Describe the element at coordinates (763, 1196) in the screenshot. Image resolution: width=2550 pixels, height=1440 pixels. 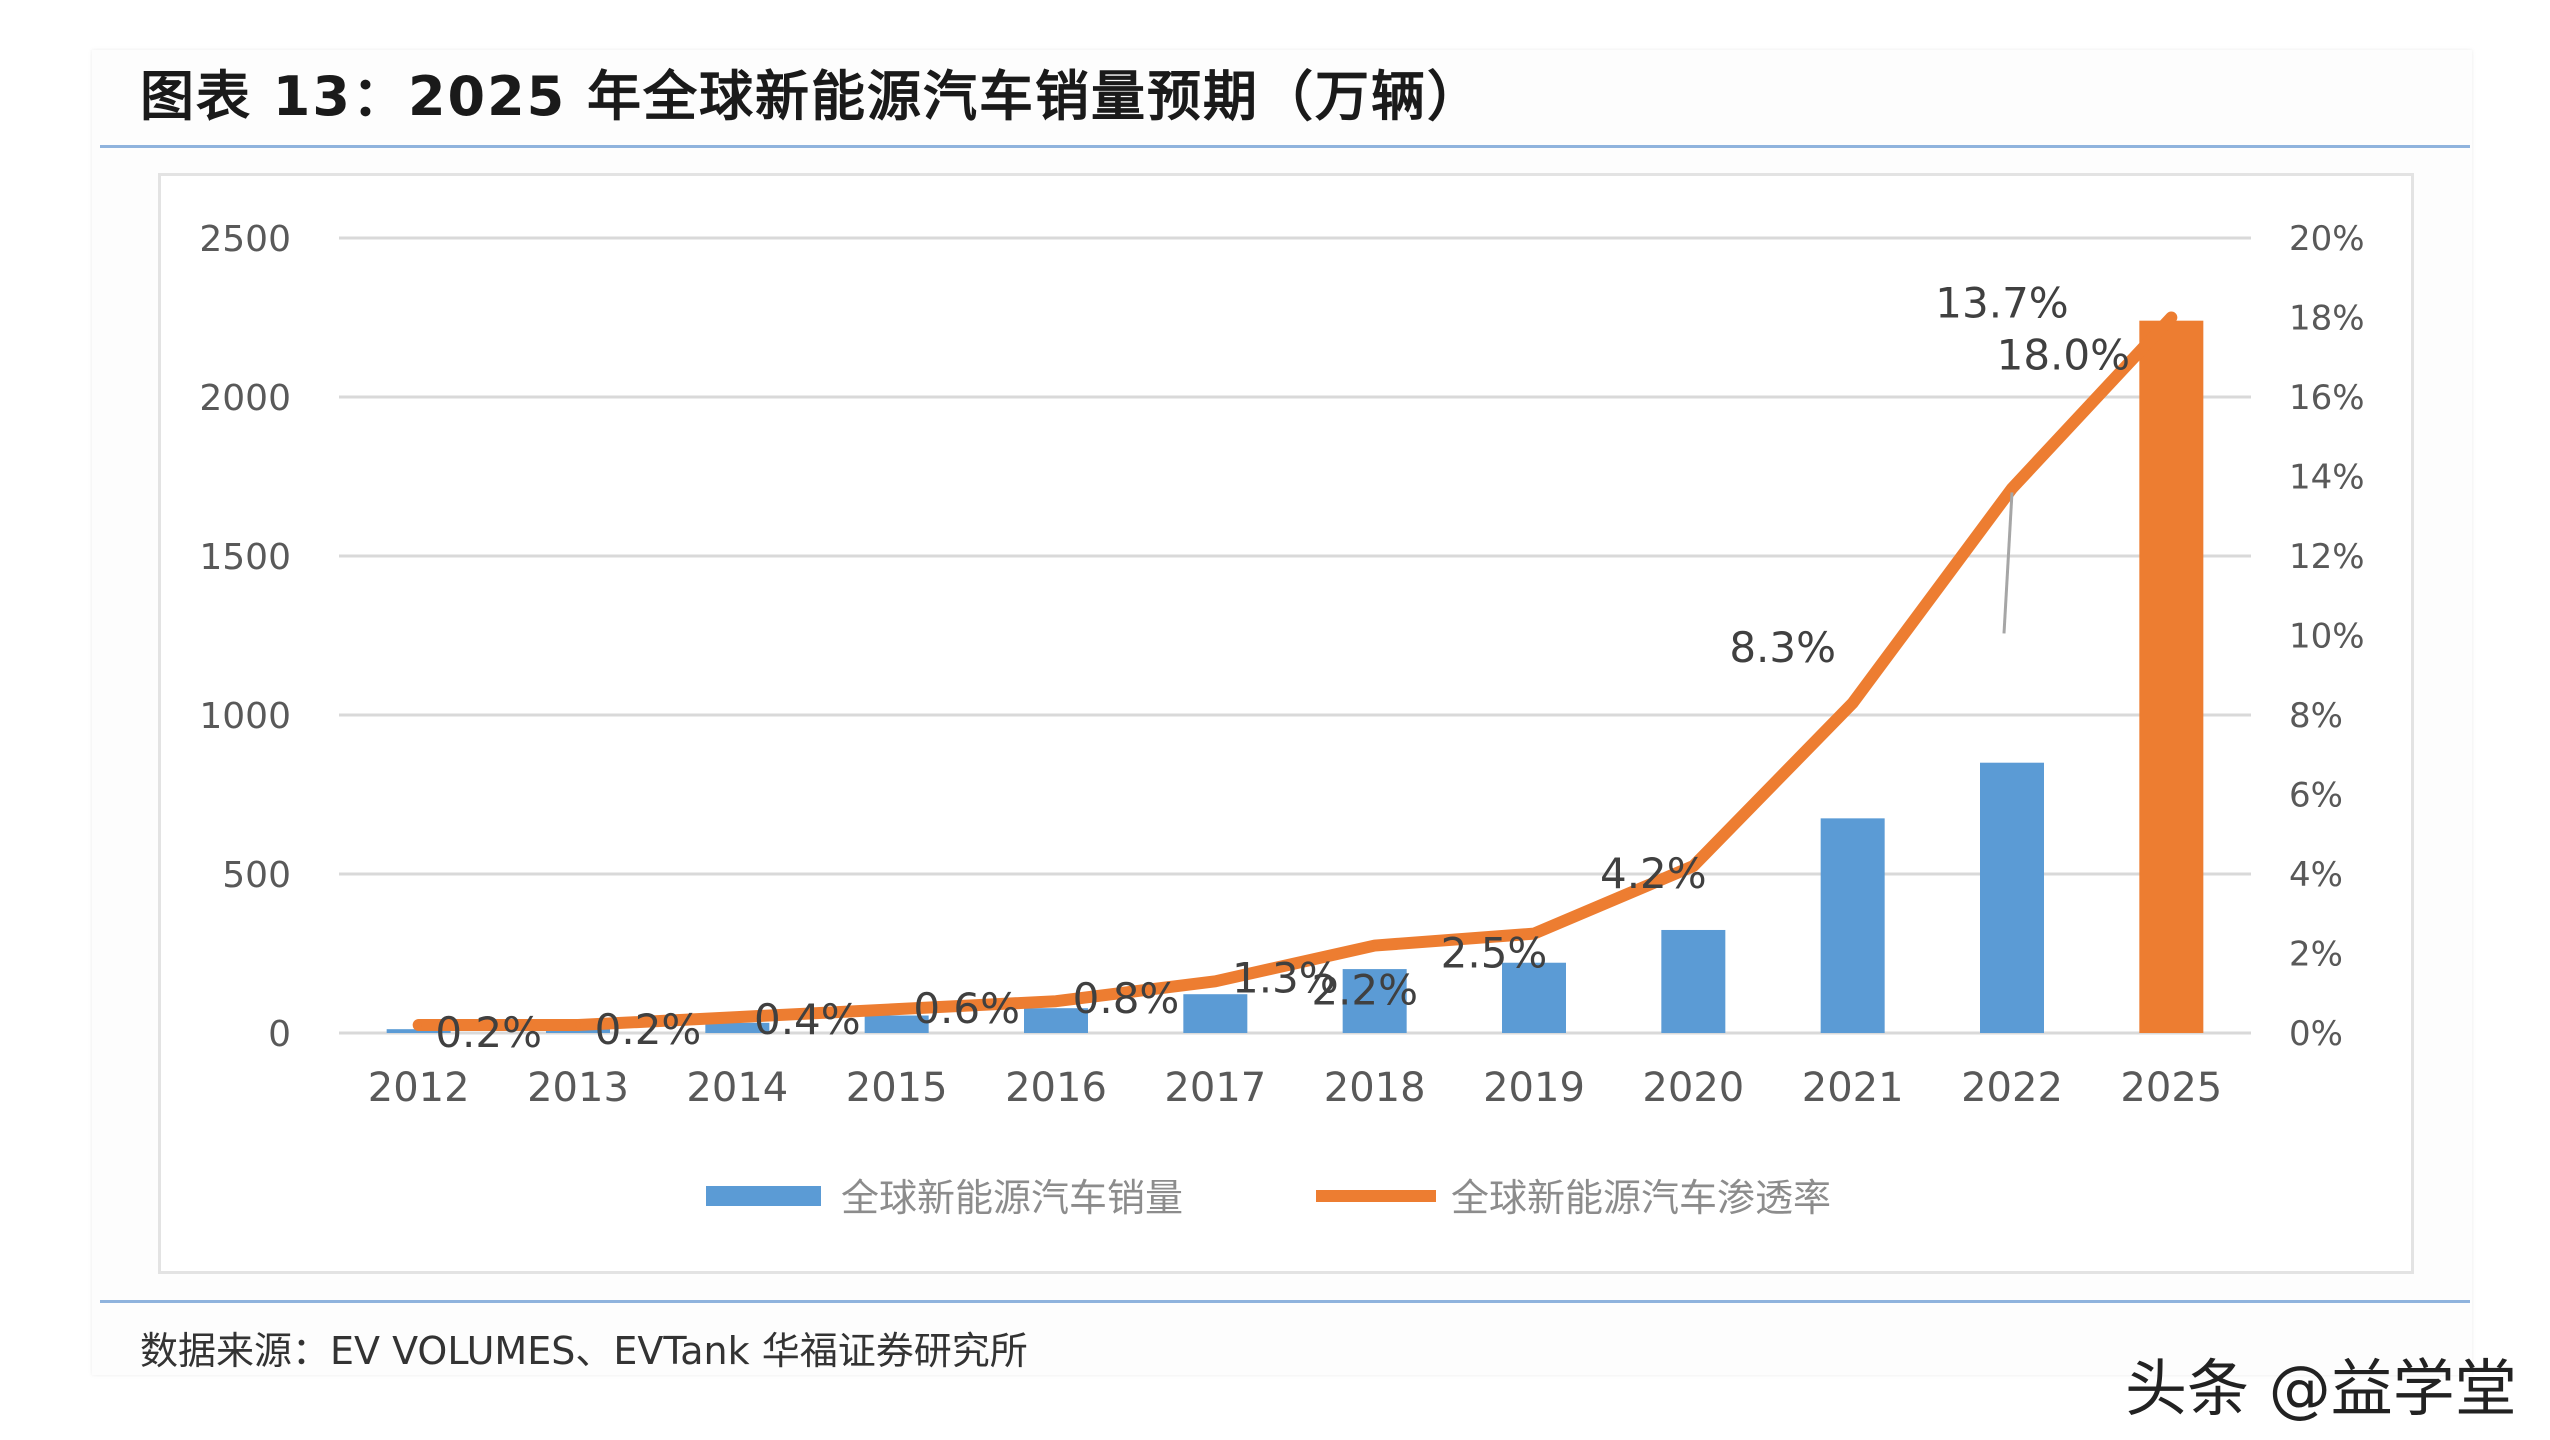
I see `legend-swatch-bar` at that location.